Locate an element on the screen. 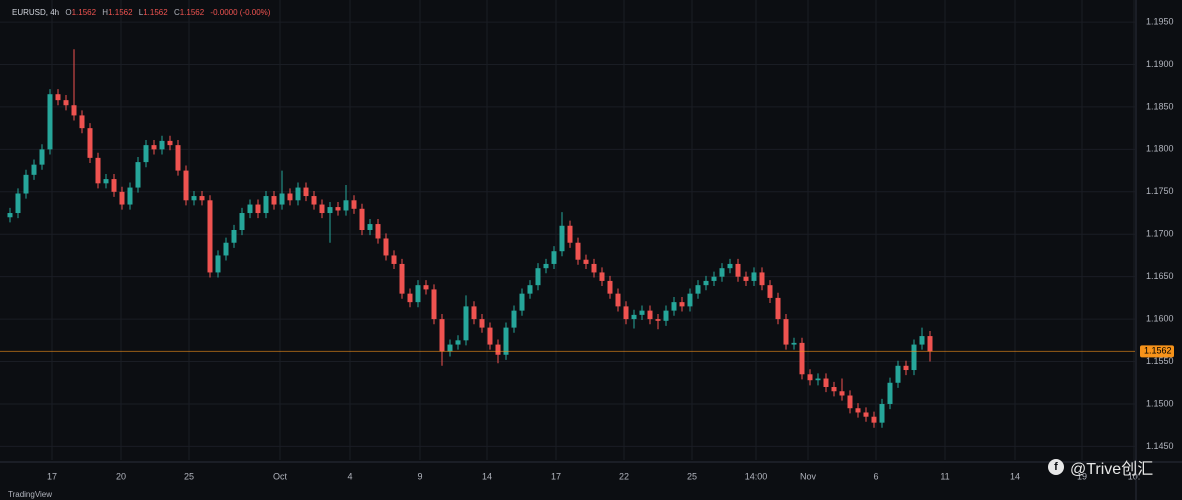 The width and height of the screenshot is (1182, 500). ohlc-key: L is located at coordinates (141, 12).